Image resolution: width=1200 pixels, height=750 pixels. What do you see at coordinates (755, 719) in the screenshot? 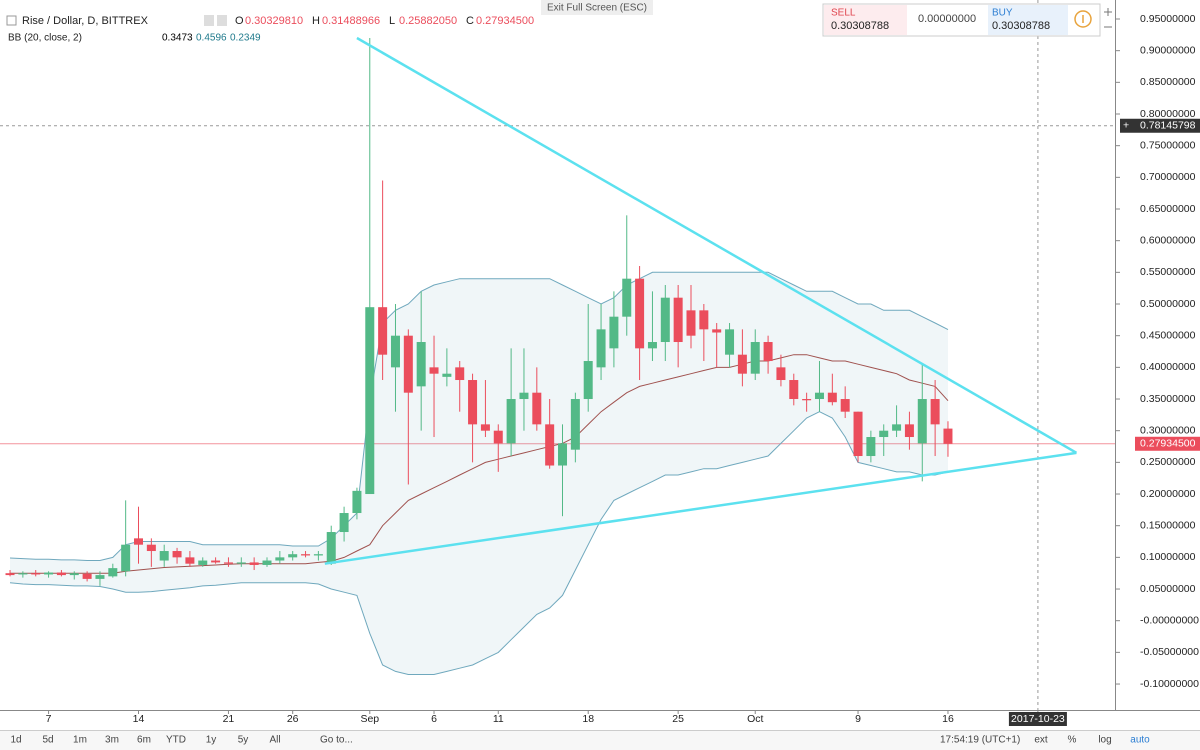
I see `x-tick-label: Oct` at bounding box center [755, 719].